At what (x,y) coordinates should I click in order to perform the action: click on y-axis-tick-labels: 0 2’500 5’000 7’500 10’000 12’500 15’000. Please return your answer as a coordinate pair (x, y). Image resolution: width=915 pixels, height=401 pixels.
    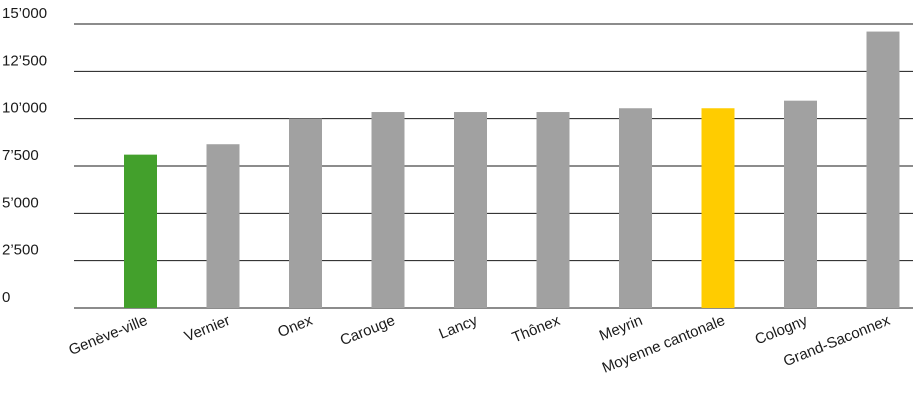
    Looking at the image, I should click on (24, 155).